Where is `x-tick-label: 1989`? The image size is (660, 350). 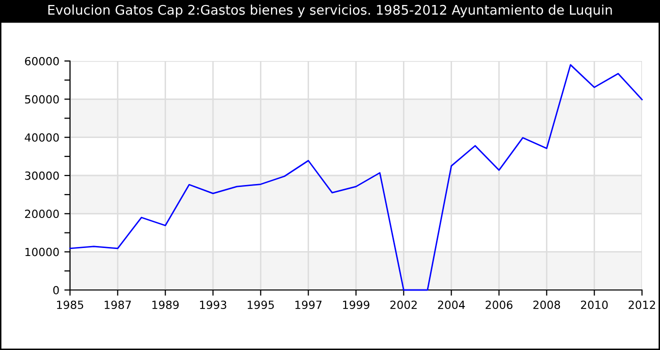
x-tick-label: 1989 is located at coordinates (165, 305).